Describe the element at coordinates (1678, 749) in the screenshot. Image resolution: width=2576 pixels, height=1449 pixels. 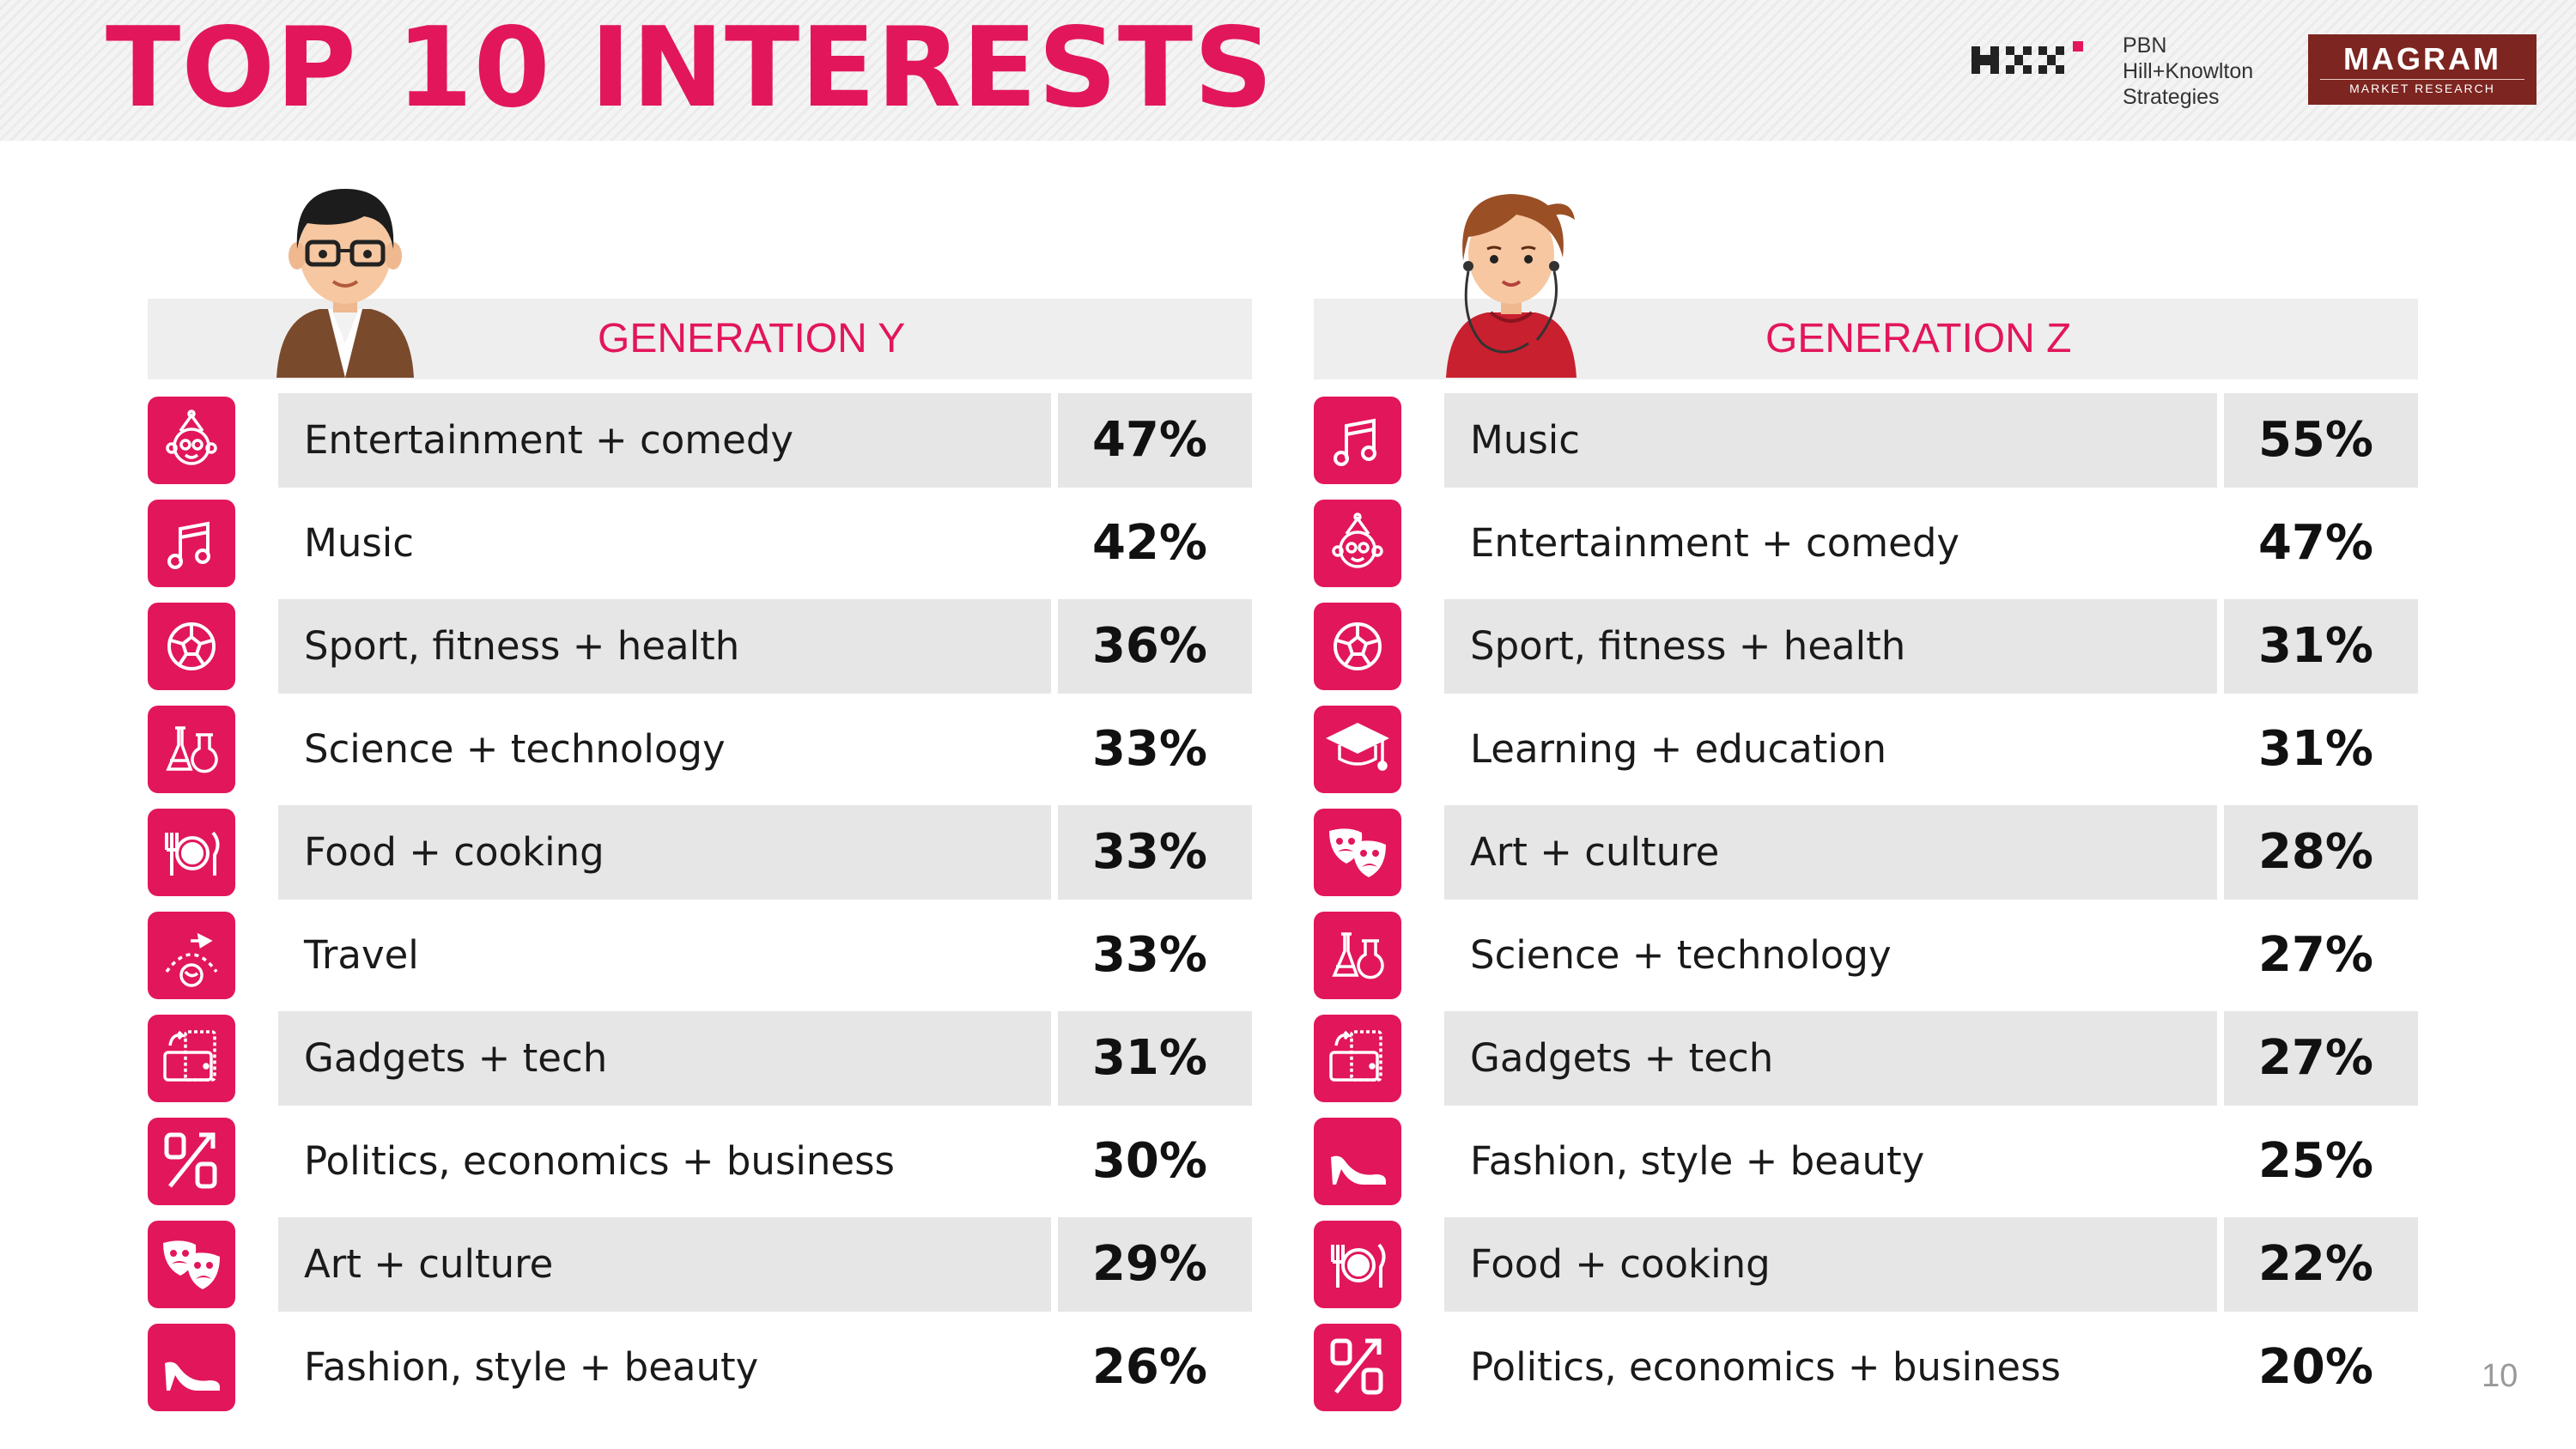
I see `interest-label: Learning + education` at that location.